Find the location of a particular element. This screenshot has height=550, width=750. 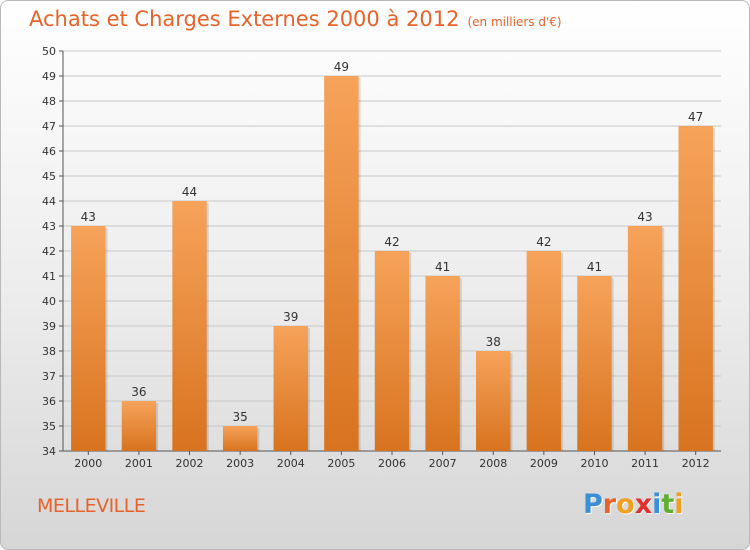

y-tick-label: 50 is located at coordinates (49, 51).